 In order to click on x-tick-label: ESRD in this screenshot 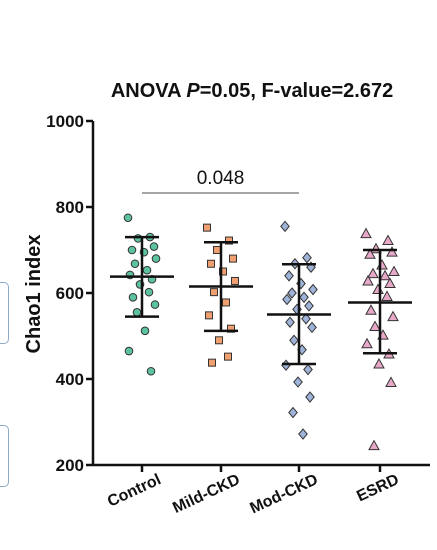, I will do `click(377, 488)`.